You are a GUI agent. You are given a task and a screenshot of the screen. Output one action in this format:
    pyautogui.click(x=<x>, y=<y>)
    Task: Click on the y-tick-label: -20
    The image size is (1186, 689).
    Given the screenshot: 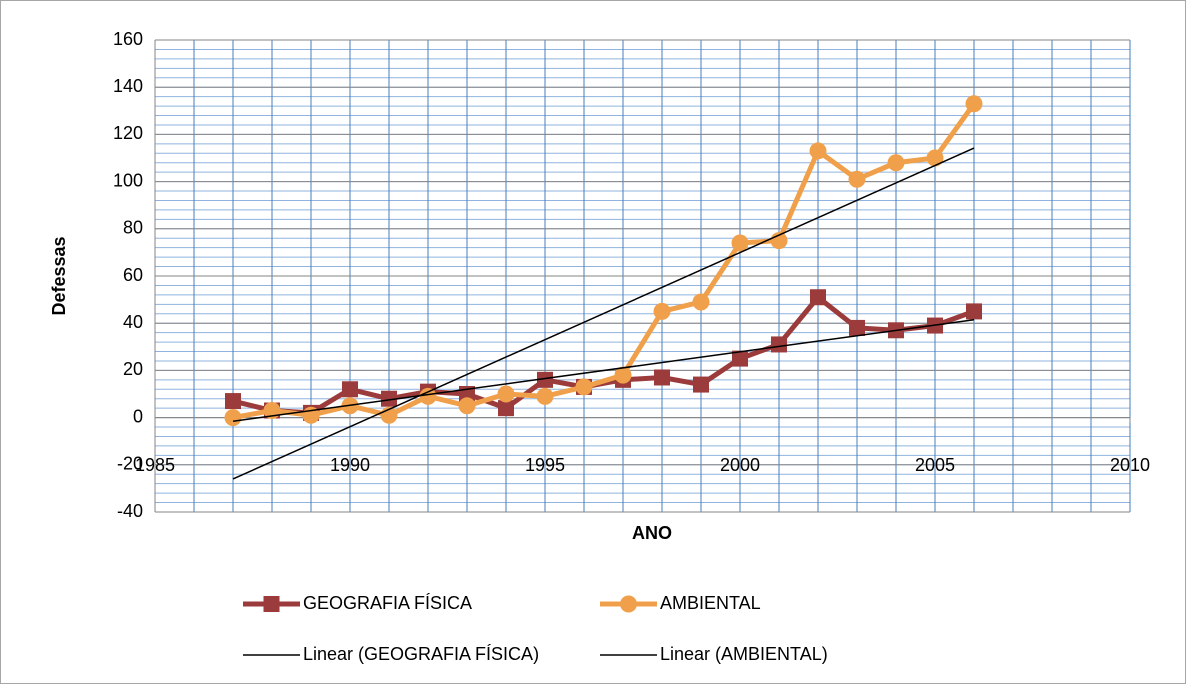 What is the action you would take?
    pyautogui.click(x=130, y=464)
    